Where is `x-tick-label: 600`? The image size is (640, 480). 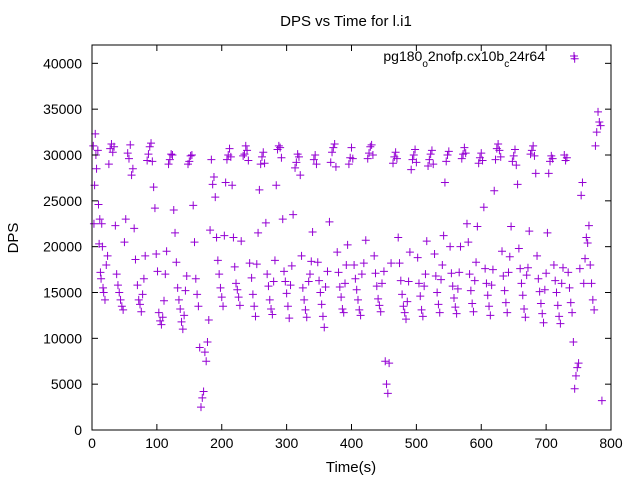
x-tick-label: 600 is located at coordinates (482, 443).